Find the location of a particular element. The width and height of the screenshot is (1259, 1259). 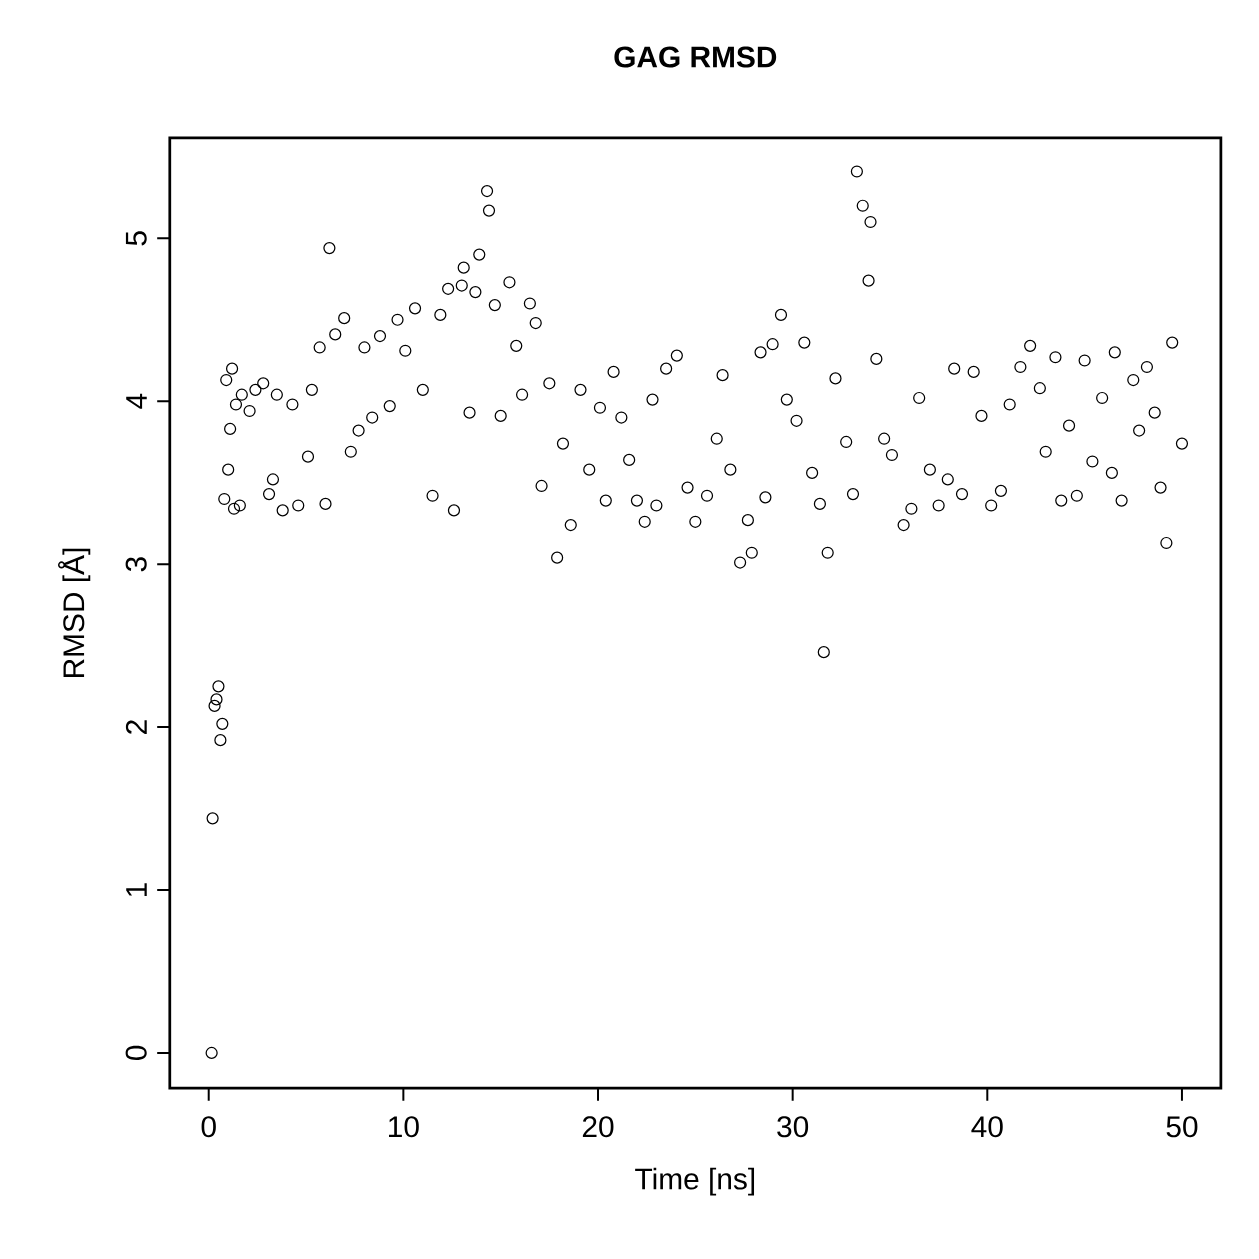

y-tick-label: 0 is located at coordinates (136, 1053).